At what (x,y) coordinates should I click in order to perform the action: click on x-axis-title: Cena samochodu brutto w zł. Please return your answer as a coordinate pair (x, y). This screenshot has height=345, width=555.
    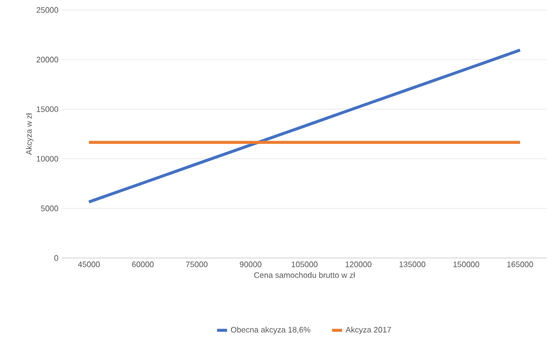
    Looking at the image, I should click on (305, 275).